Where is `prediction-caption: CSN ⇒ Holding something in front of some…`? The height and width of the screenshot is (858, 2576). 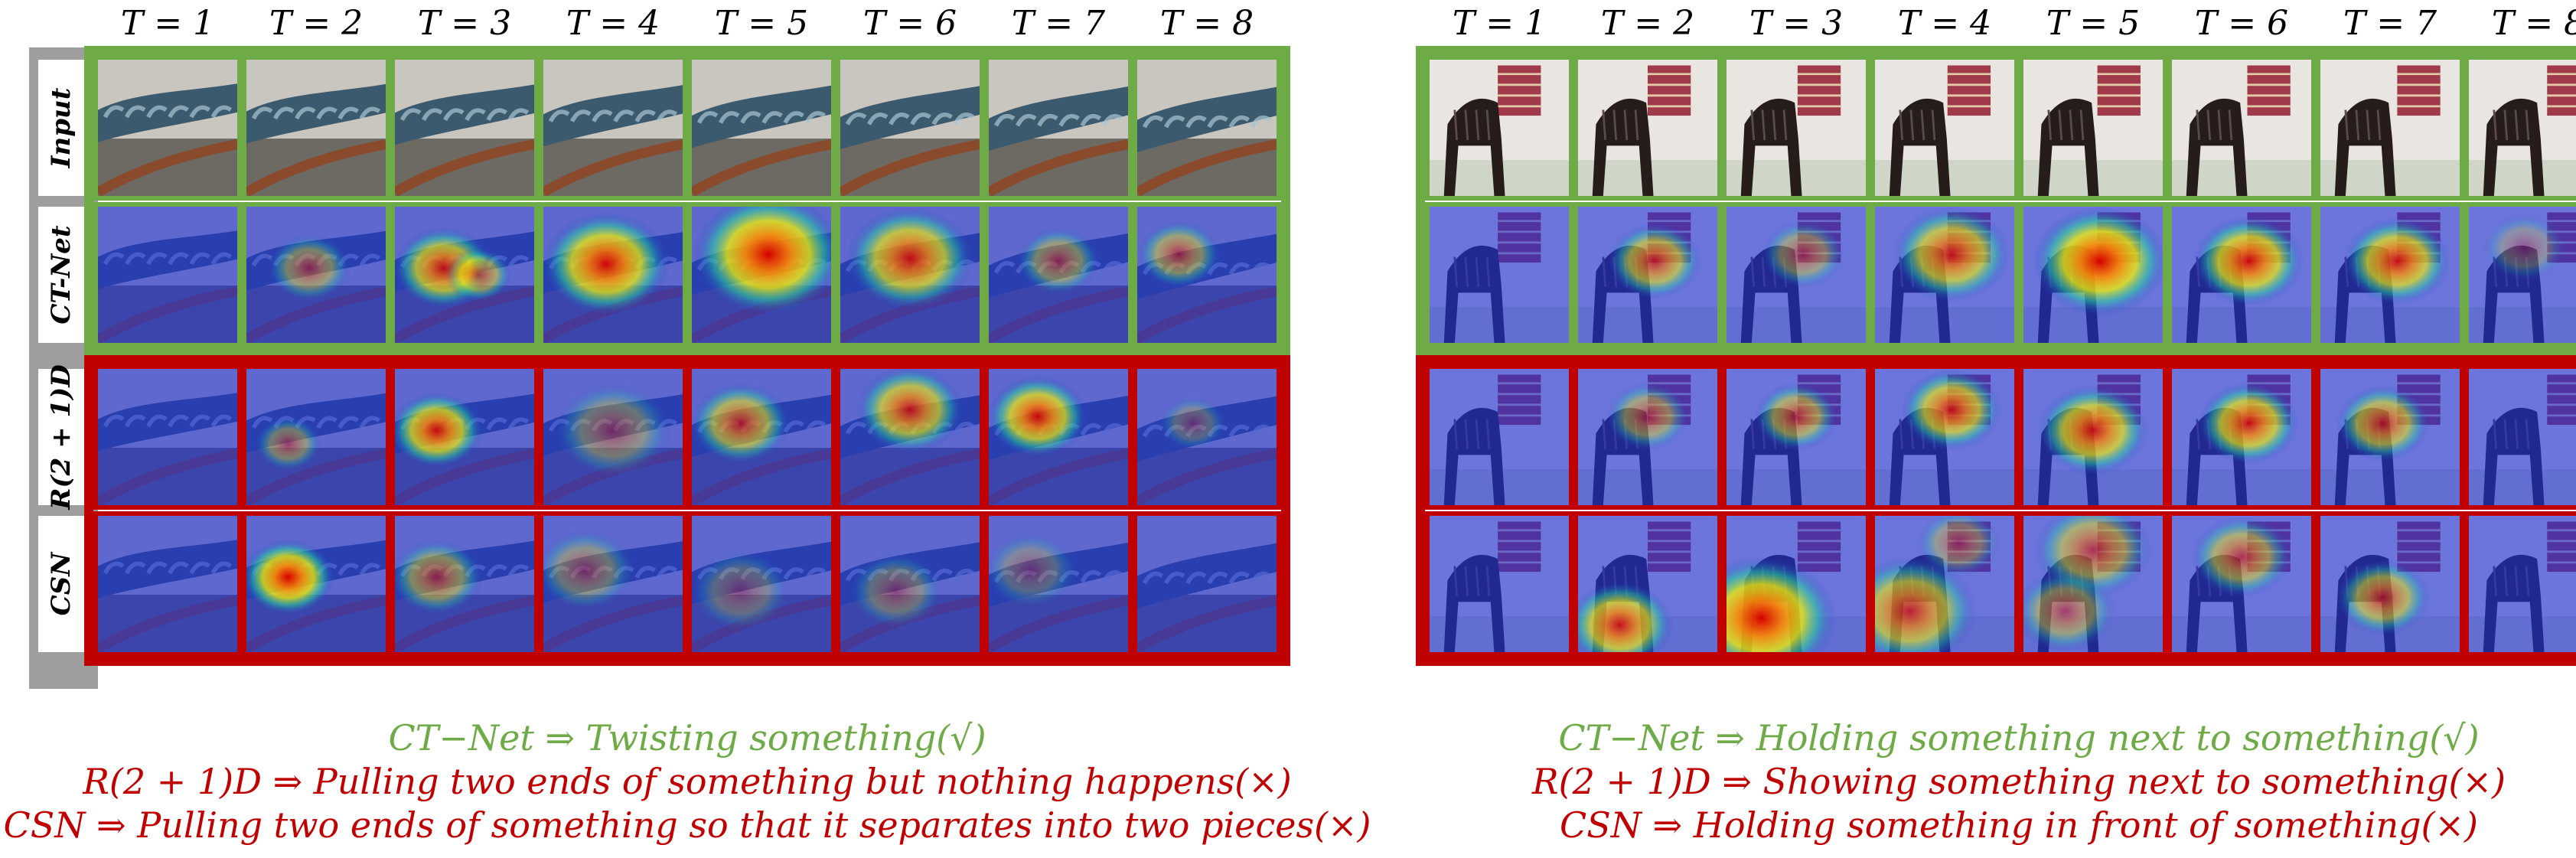
prediction-caption: CSN ⇒ Holding something in front of some… is located at coordinates (2019, 825).